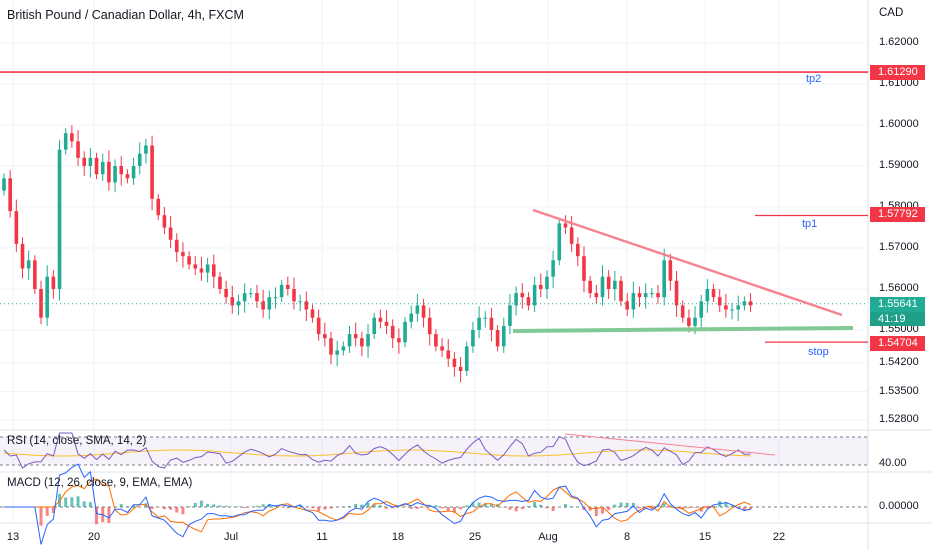 This screenshot has width=932, height=550. What do you see at coordinates (687, 262) in the screenshot?
I see `resistance-trendline` at bounding box center [687, 262].